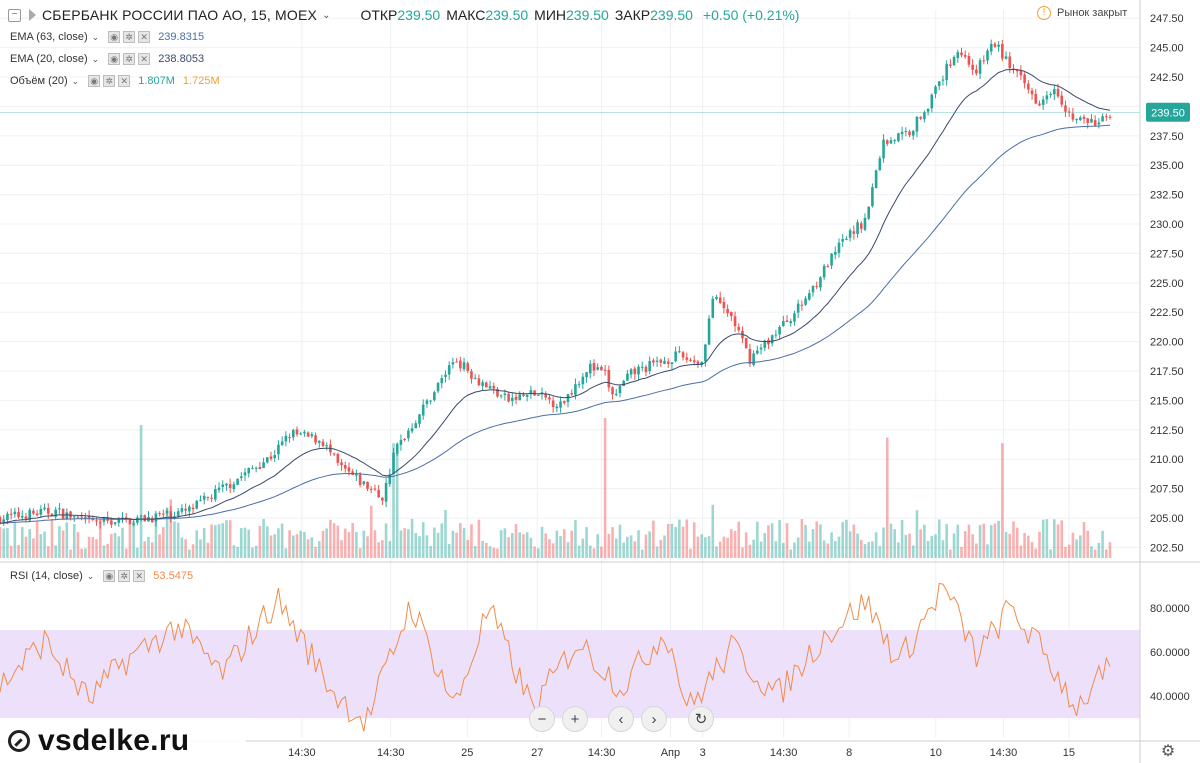 The image size is (1200, 763). What do you see at coordinates (542, 719) in the screenshot?
I see `zoom-out-button: −` at bounding box center [542, 719].